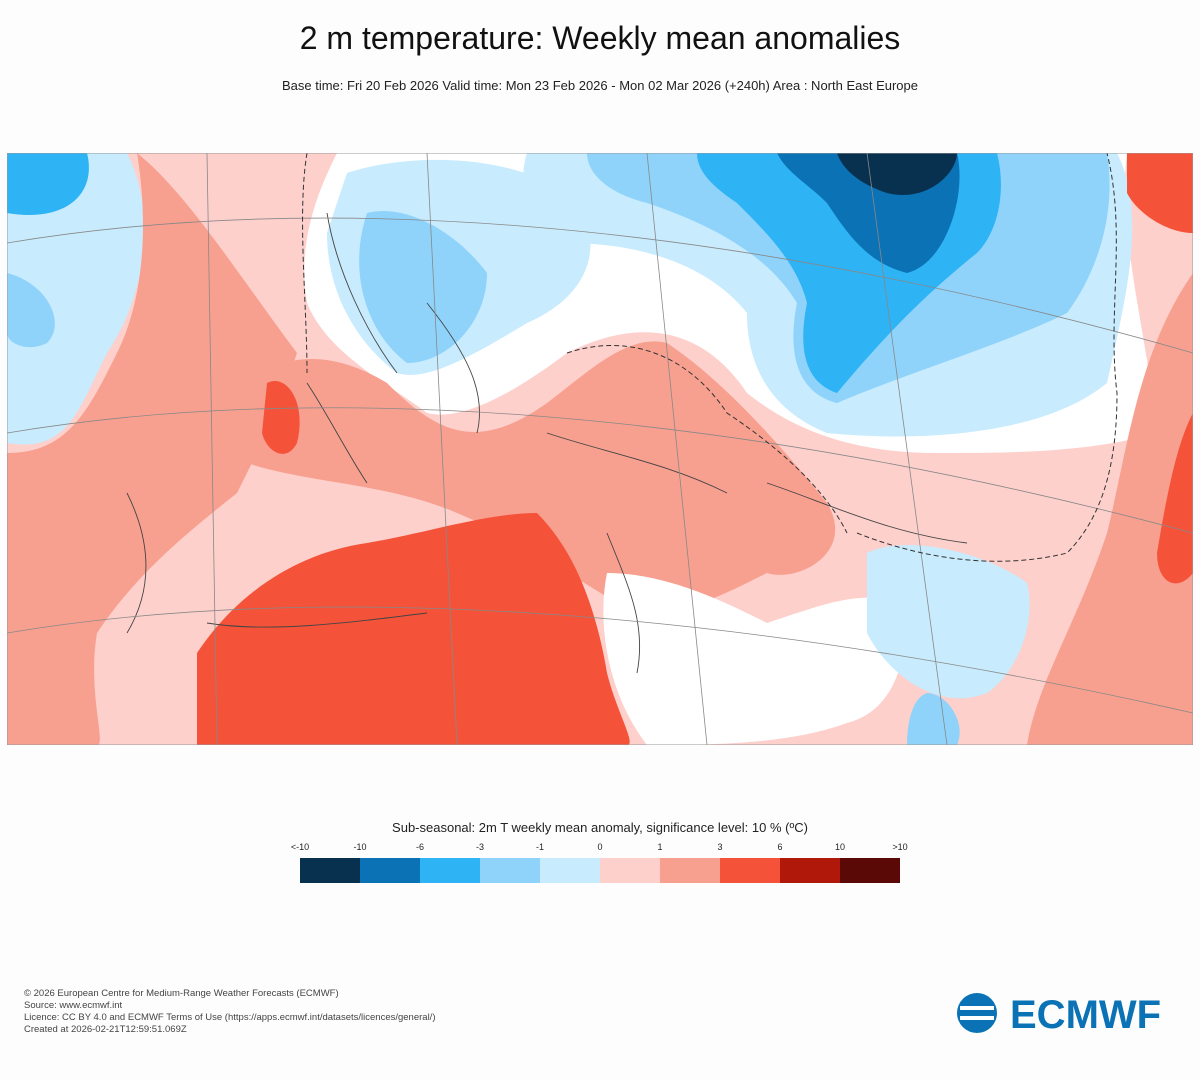 The width and height of the screenshot is (1200, 1080). What do you see at coordinates (300, 847) in the screenshot?
I see `legend-label: <-10` at bounding box center [300, 847].